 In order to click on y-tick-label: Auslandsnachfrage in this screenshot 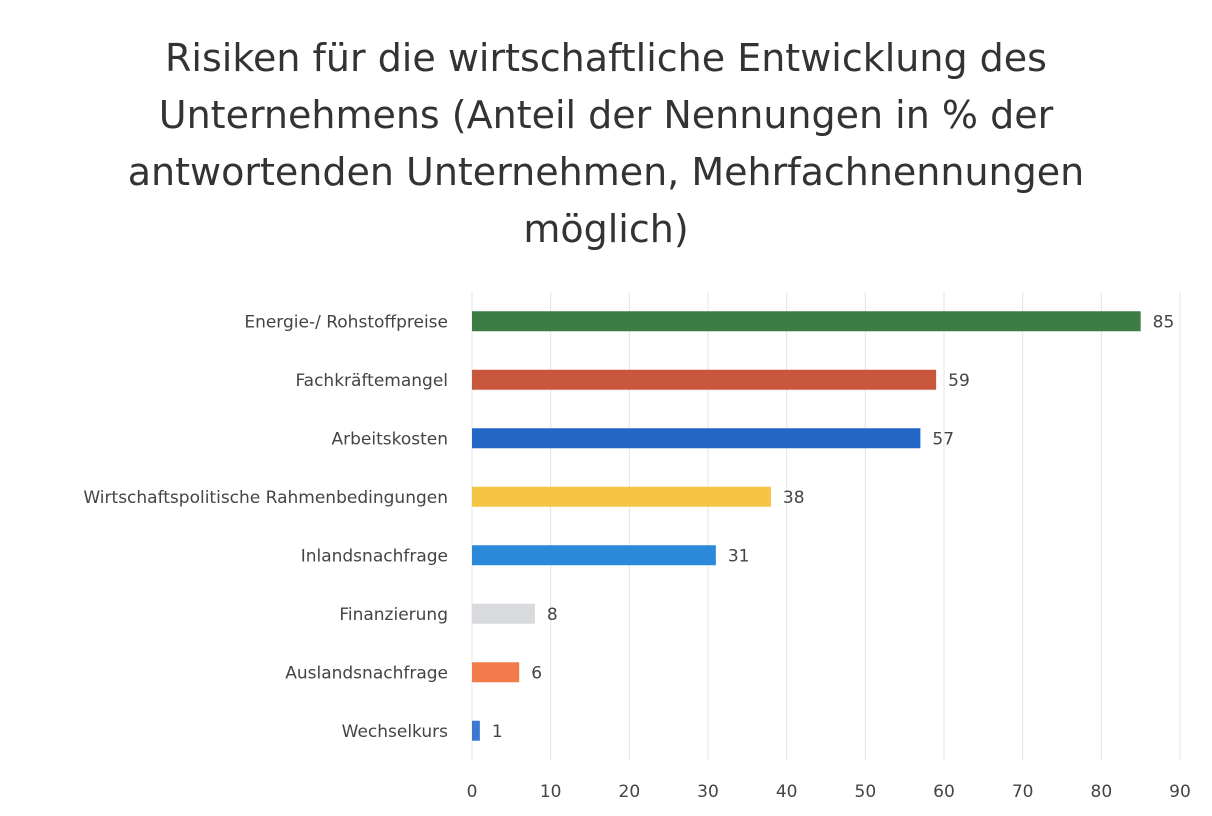, I will do `click(366, 673)`.